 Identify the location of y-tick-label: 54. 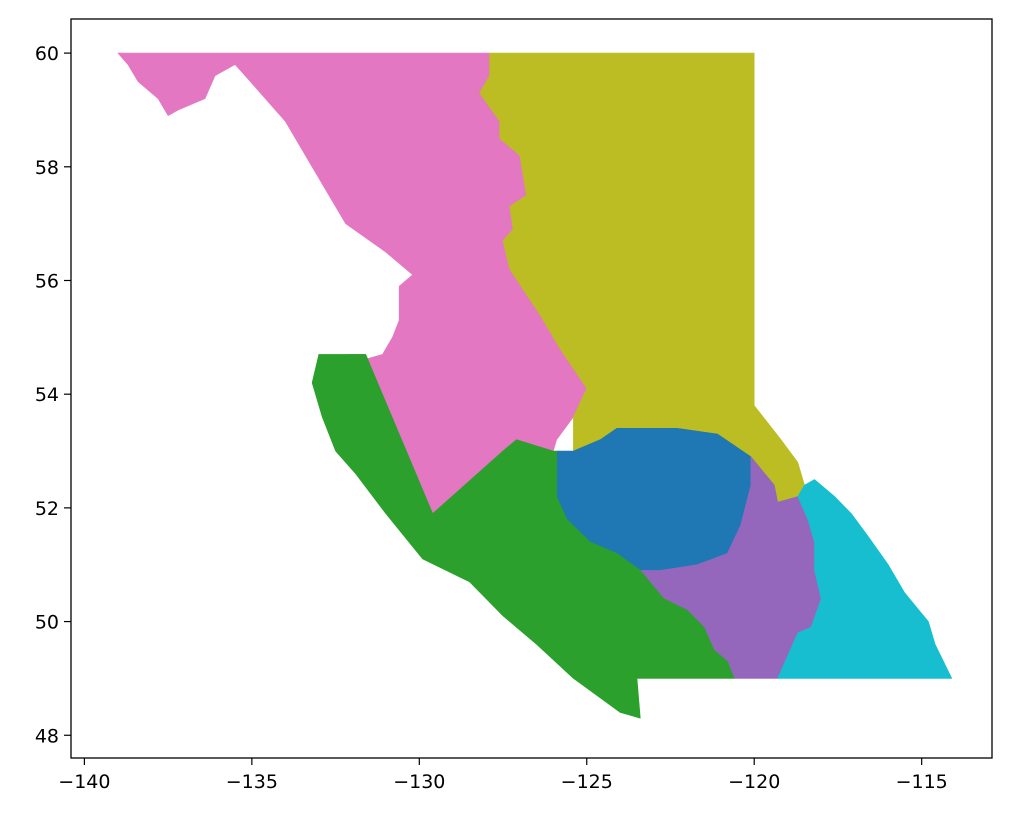
(47, 395).